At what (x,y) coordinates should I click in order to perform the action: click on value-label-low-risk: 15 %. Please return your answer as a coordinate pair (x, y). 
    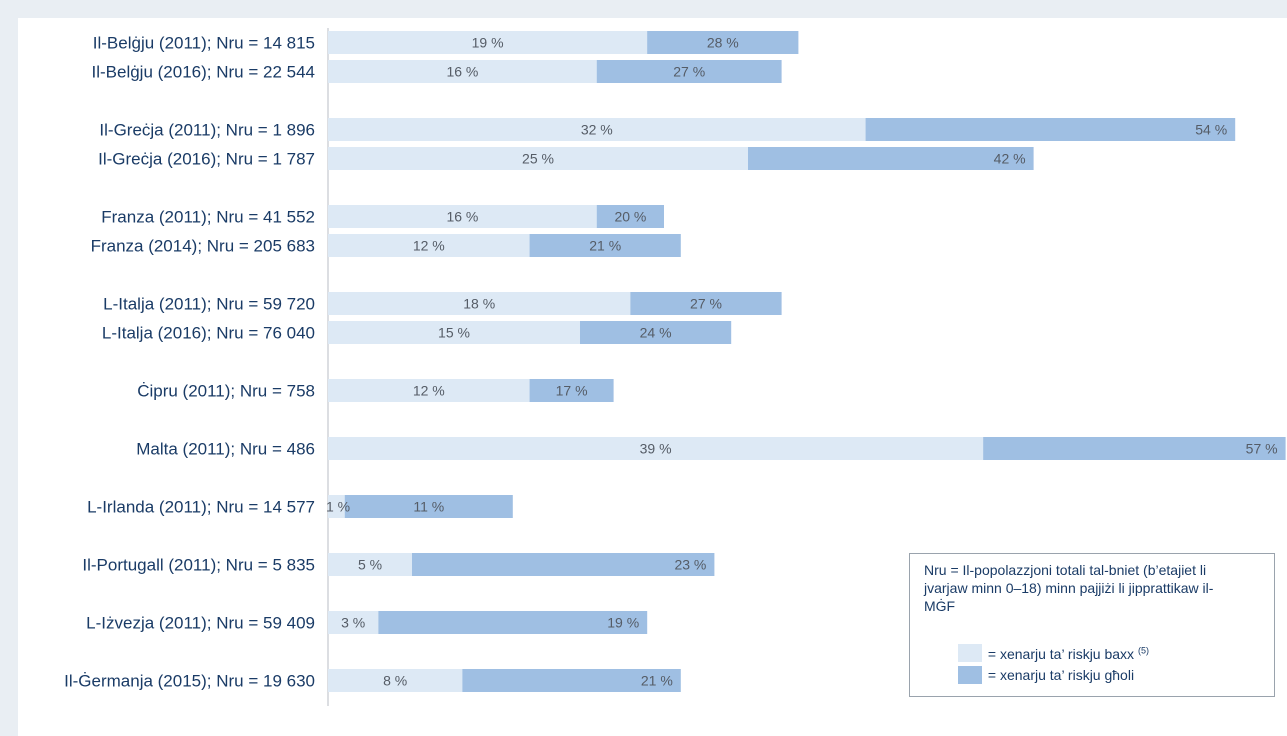
    Looking at the image, I should click on (454, 333).